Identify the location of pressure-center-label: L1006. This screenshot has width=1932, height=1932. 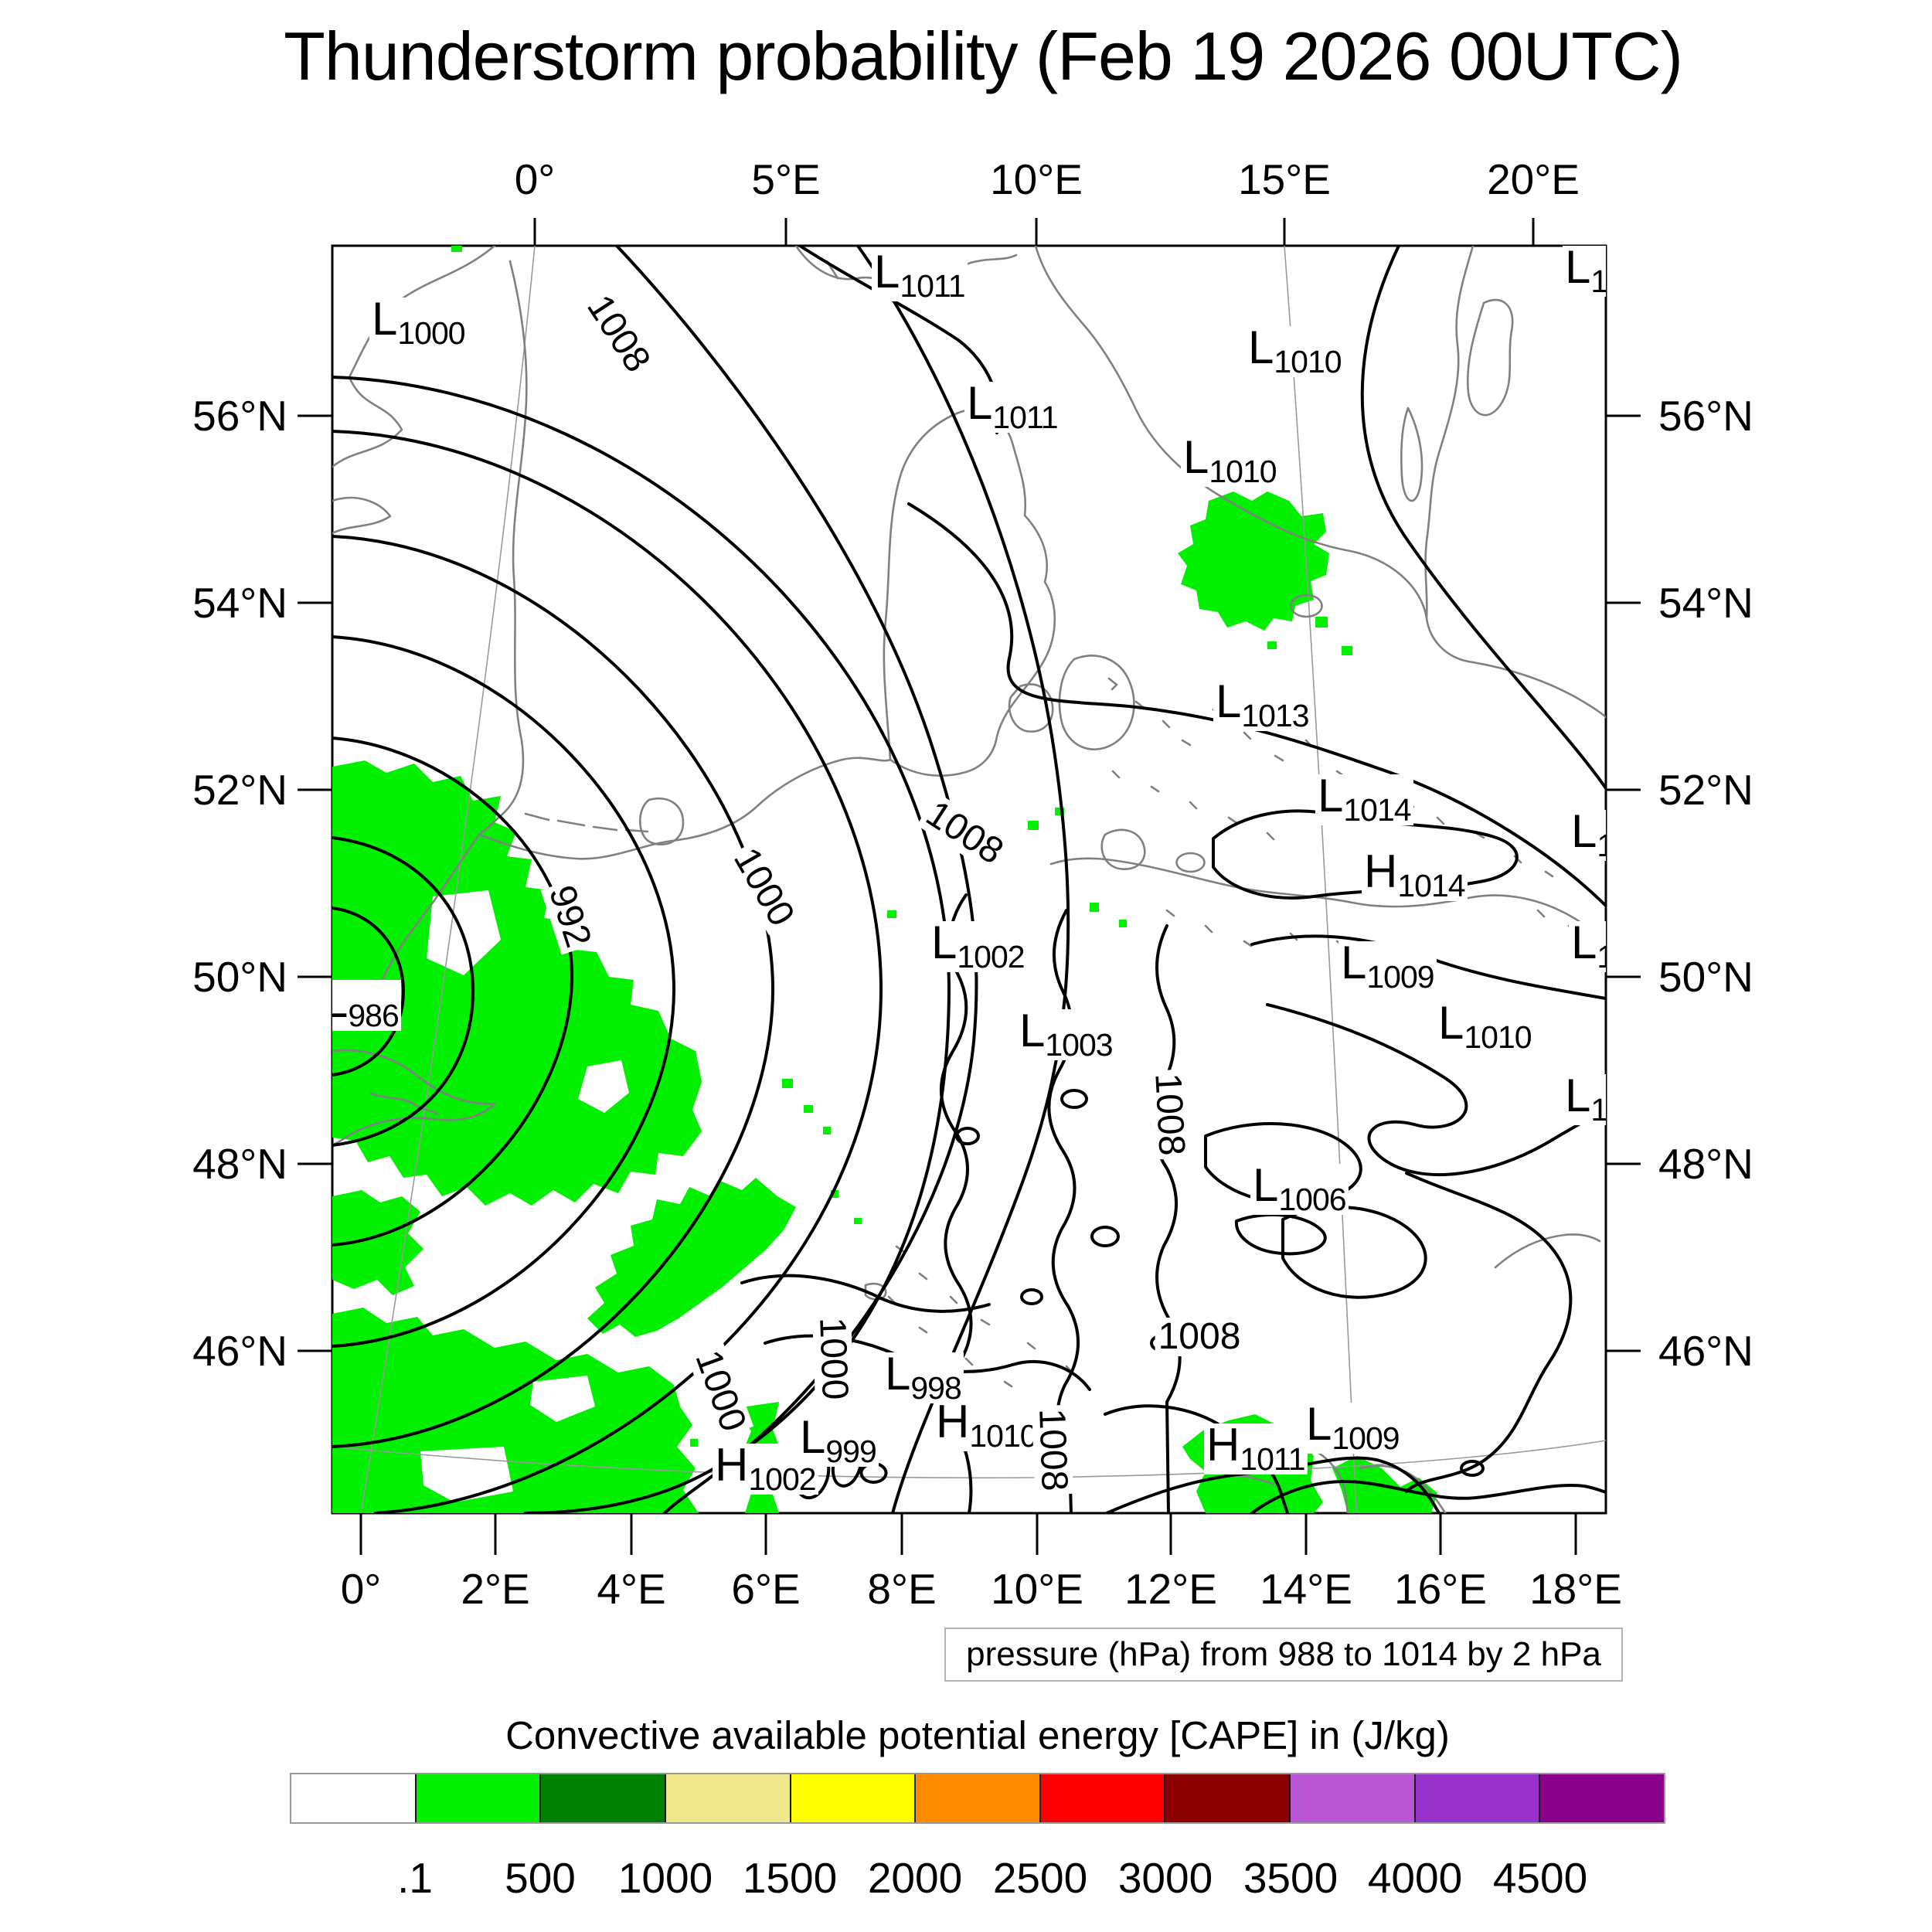
(1299, 1189).